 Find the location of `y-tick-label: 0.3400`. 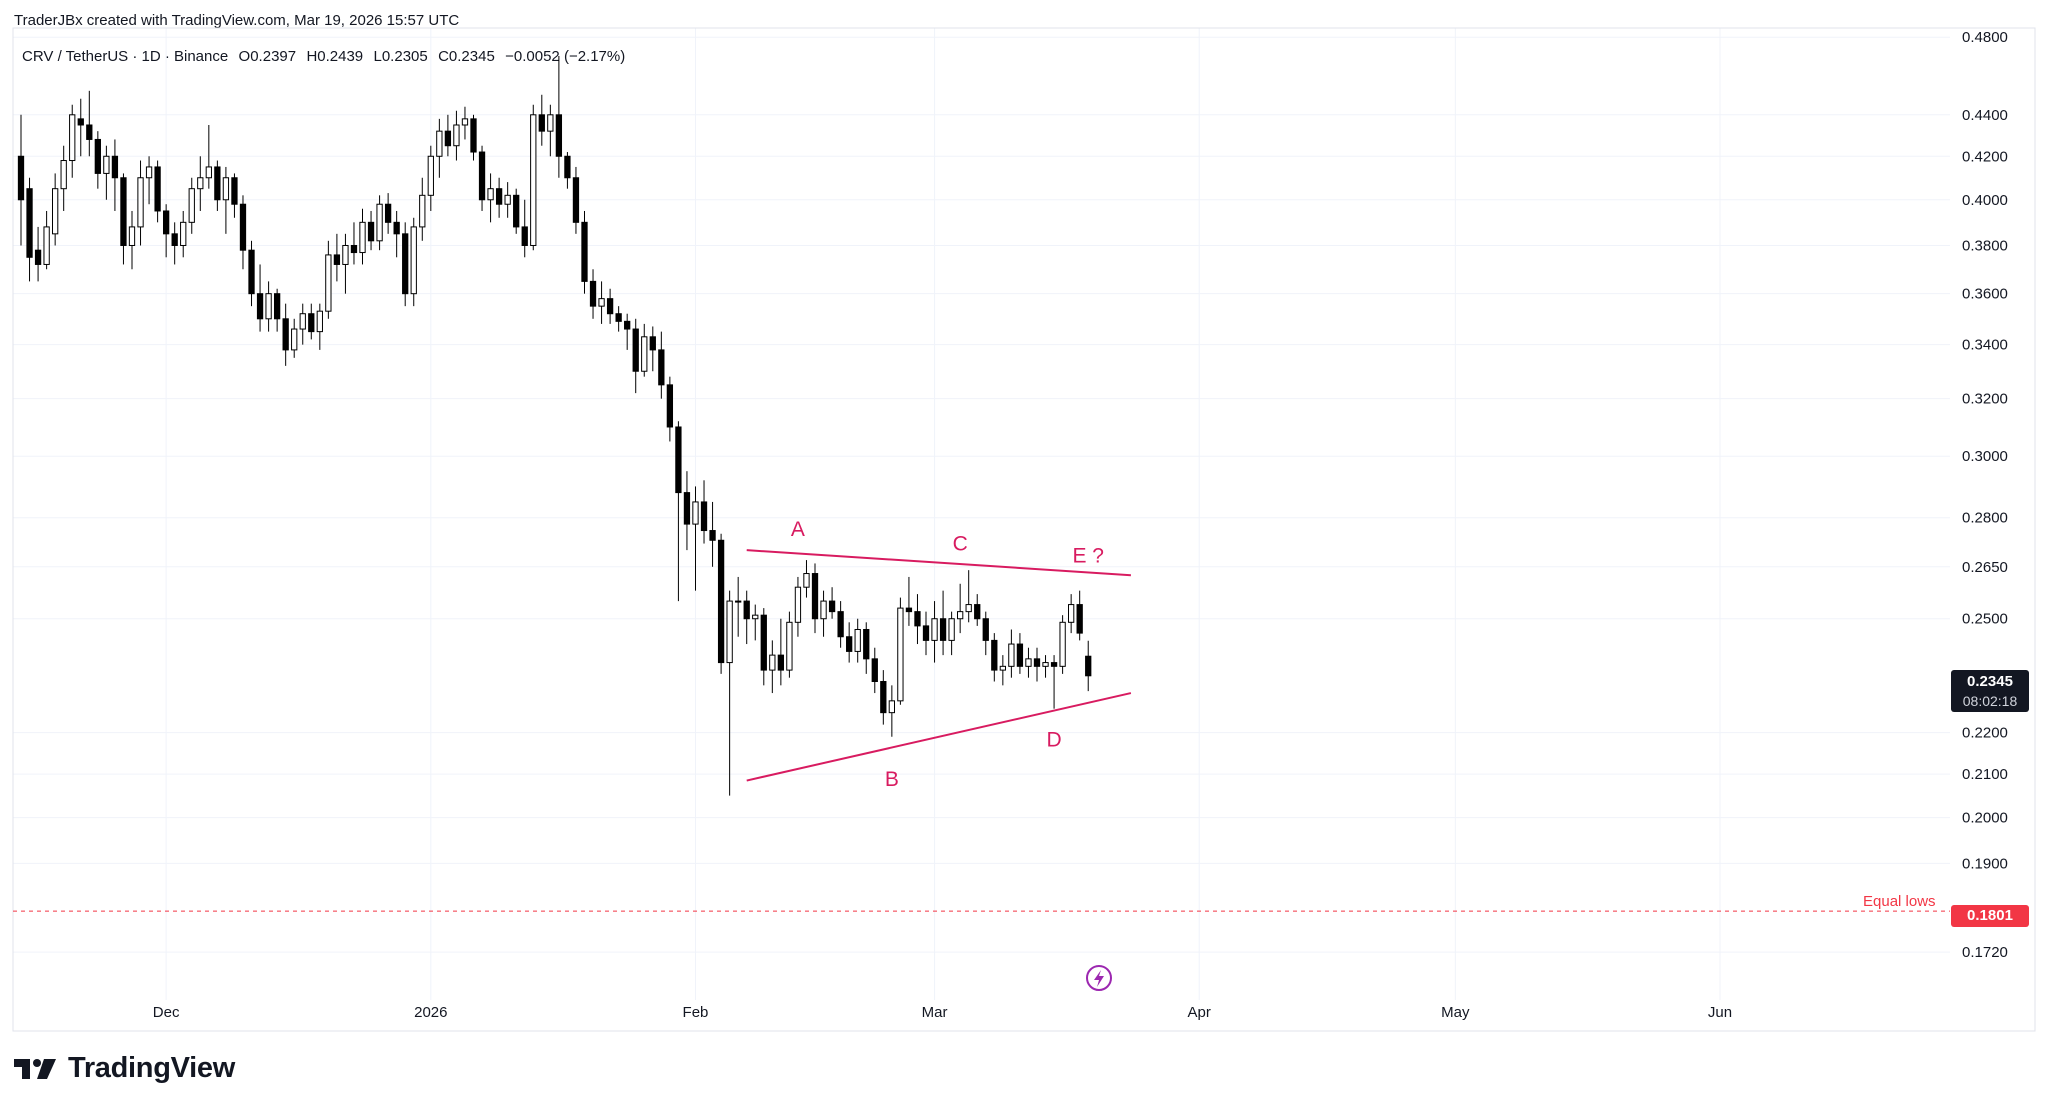

y-tick-label: 0.3400 is located at coordinates (1985, 345).